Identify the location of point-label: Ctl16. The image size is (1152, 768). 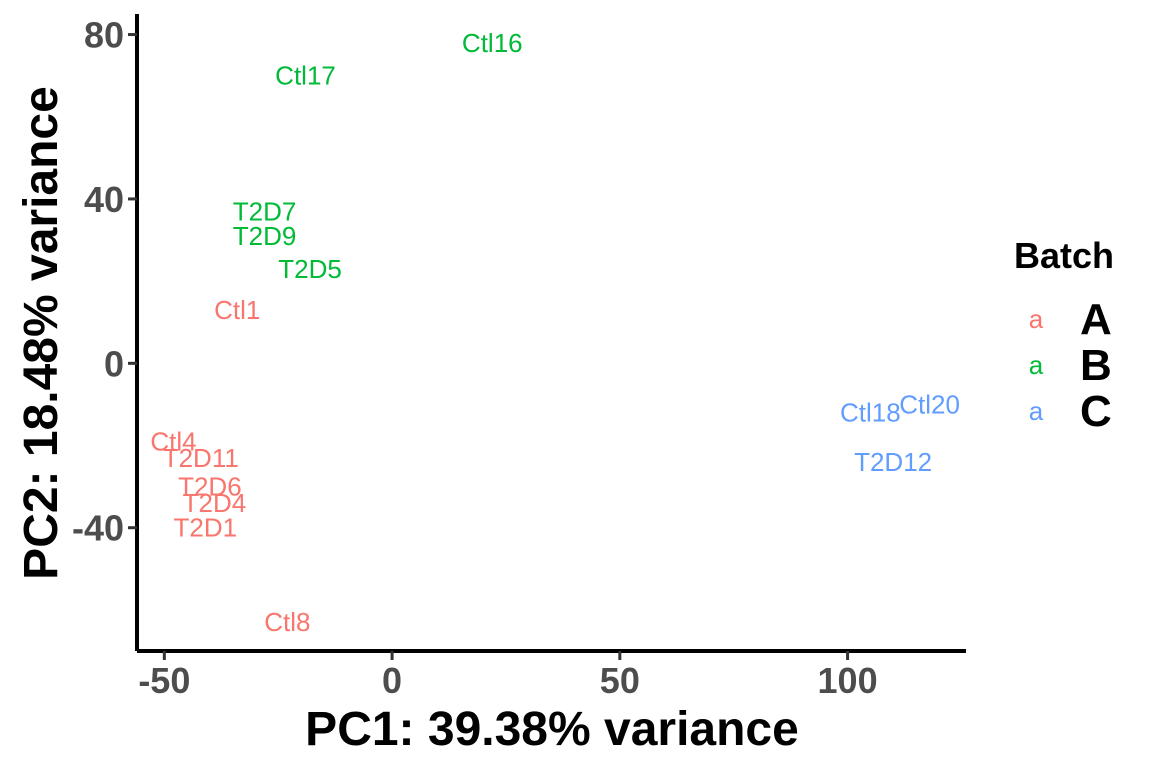
(492, 43).